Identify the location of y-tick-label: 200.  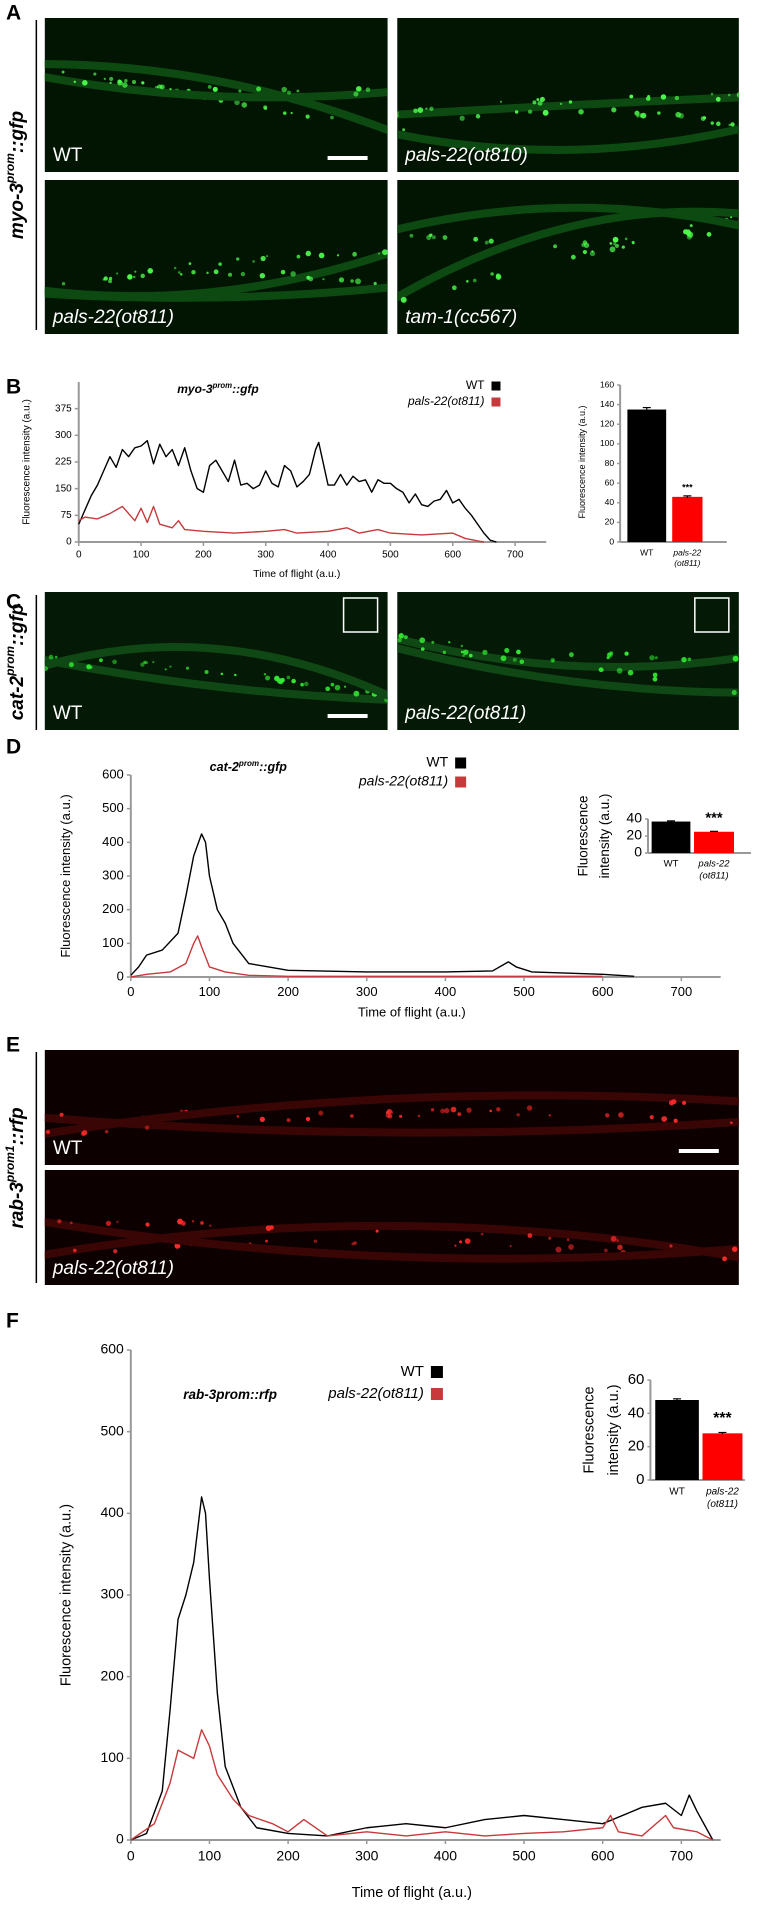
(112, 1675).